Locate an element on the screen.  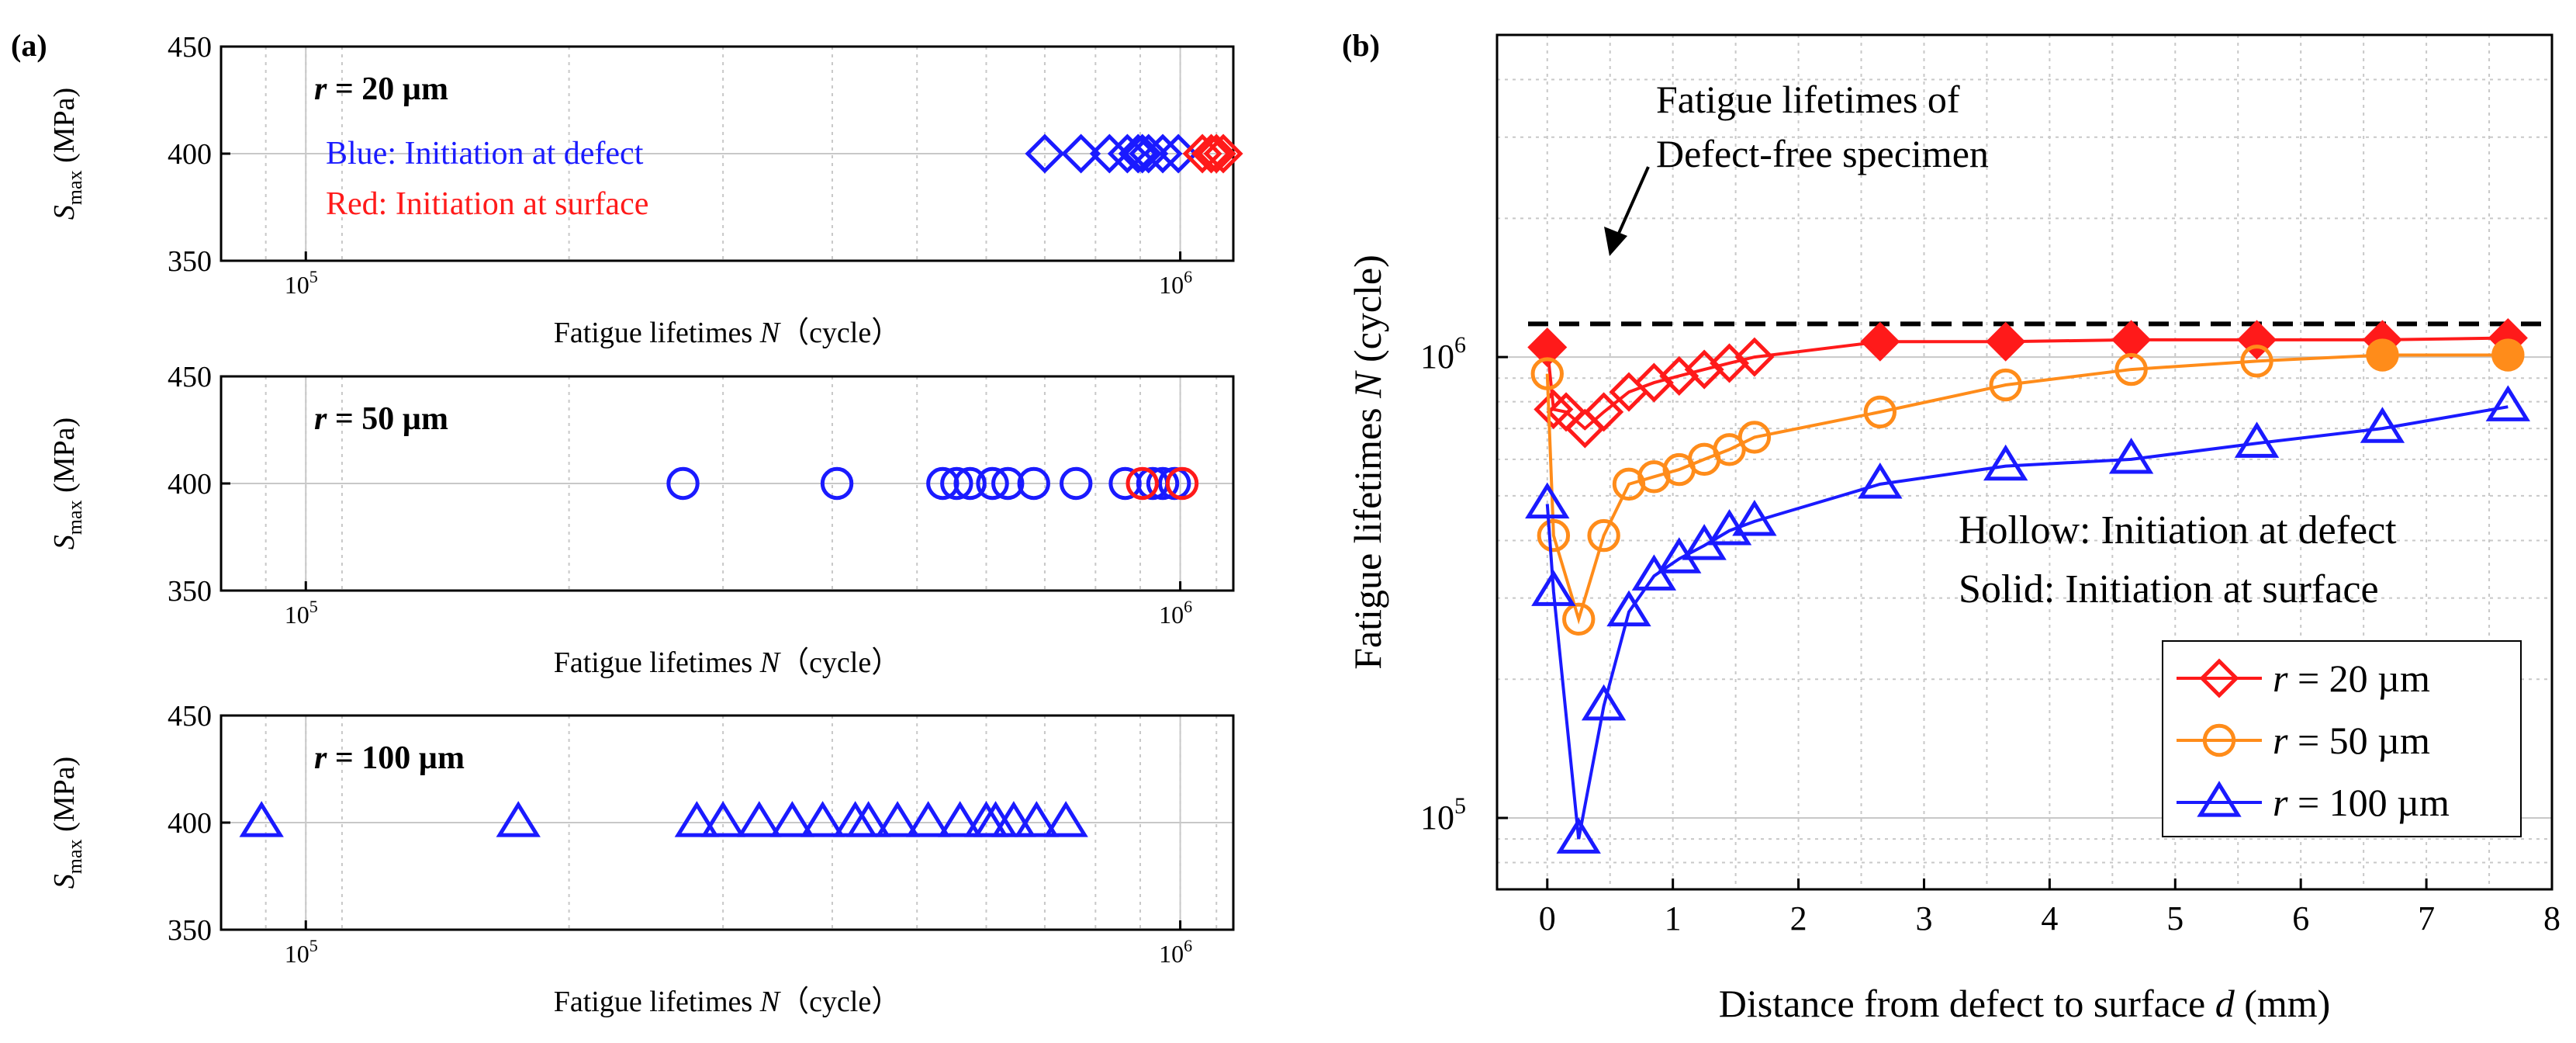
legend-label: r = 100 µm is located at coordinates (2361, 802).